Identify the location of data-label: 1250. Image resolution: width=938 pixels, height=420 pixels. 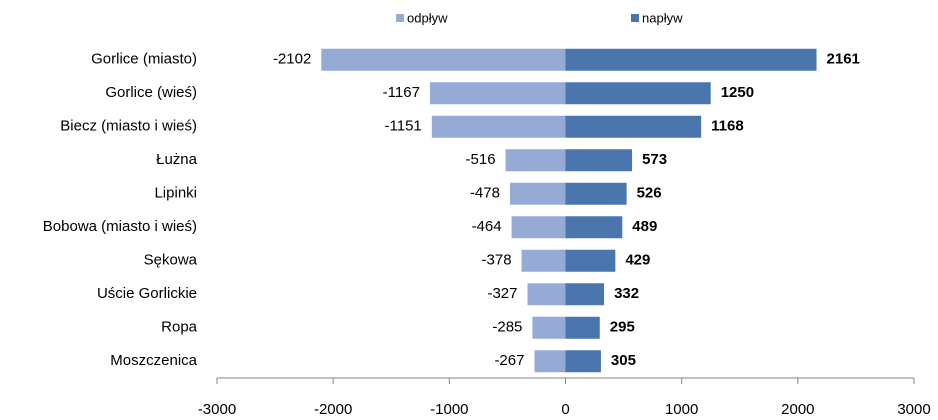
(737, 92).